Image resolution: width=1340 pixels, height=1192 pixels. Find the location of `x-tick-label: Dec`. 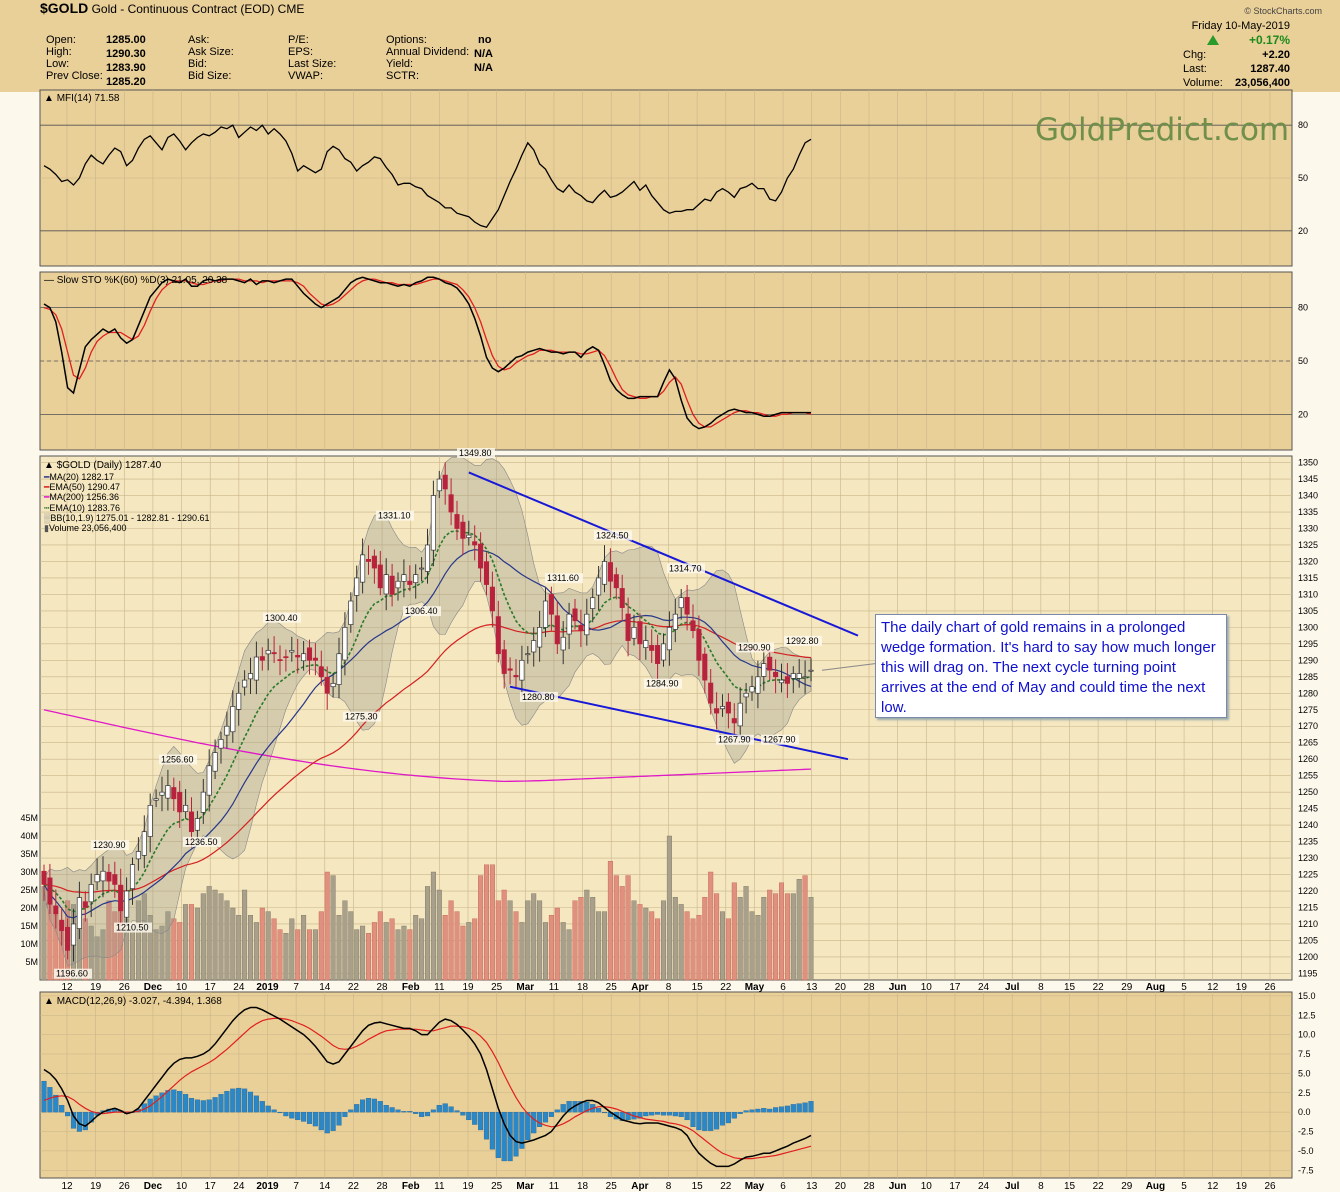

x-tick-label: Dec is located at coordinates (153, 987).